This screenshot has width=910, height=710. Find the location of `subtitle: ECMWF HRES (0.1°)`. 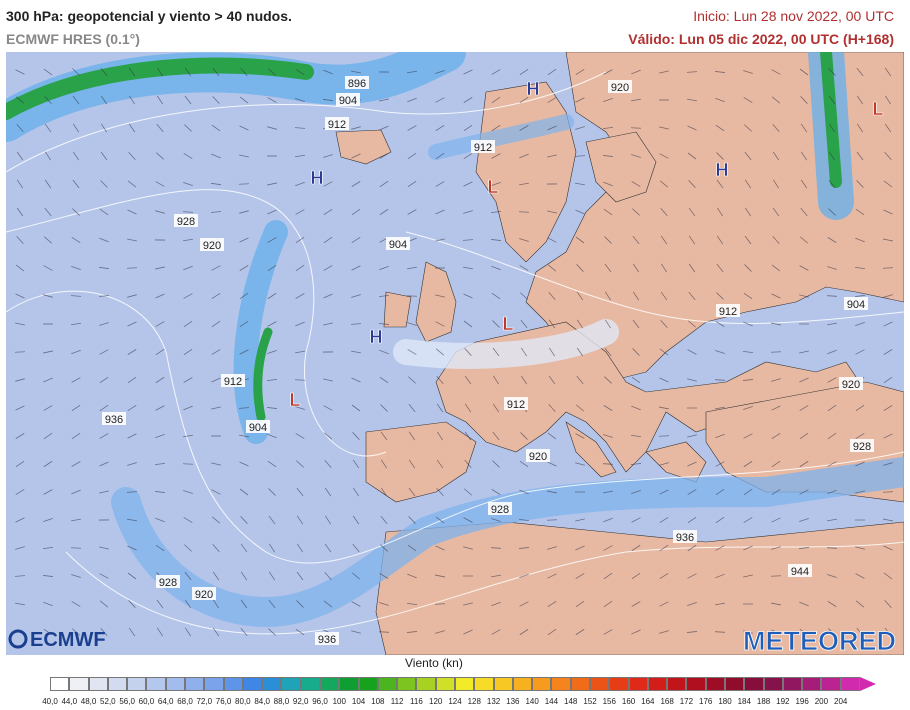

subtitle: ECMWF HRES (0.1°) is located at coordinates (73, 39).